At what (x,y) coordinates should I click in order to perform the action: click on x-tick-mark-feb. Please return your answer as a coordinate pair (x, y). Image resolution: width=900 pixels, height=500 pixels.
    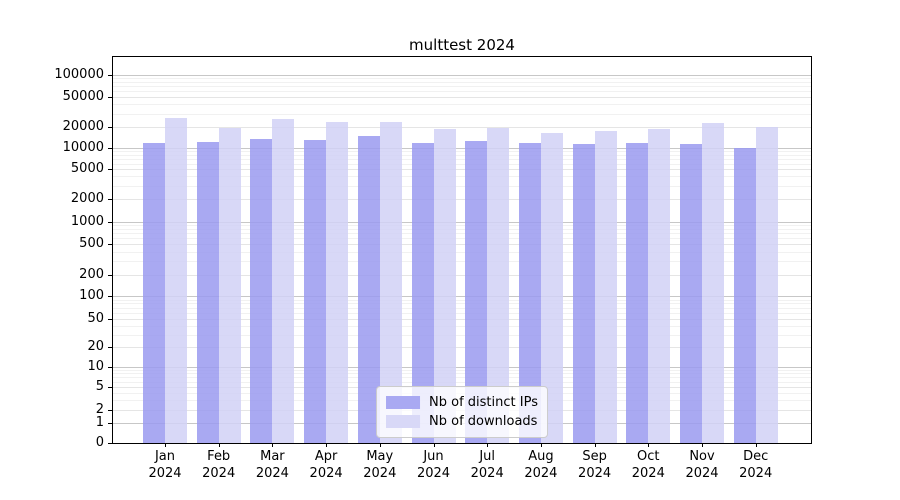
    Looking at the image, I should click on (219, 445).